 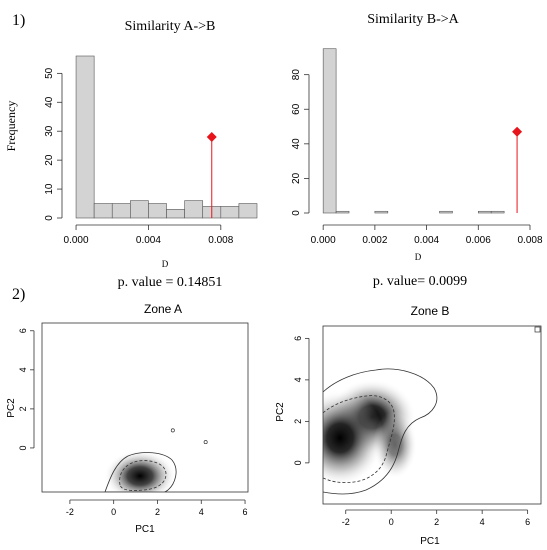 What do you see at coordinates (413, 19) in the screenshot?
I see `chart-title: Similarity B->A` at bounding box center [413, 19].